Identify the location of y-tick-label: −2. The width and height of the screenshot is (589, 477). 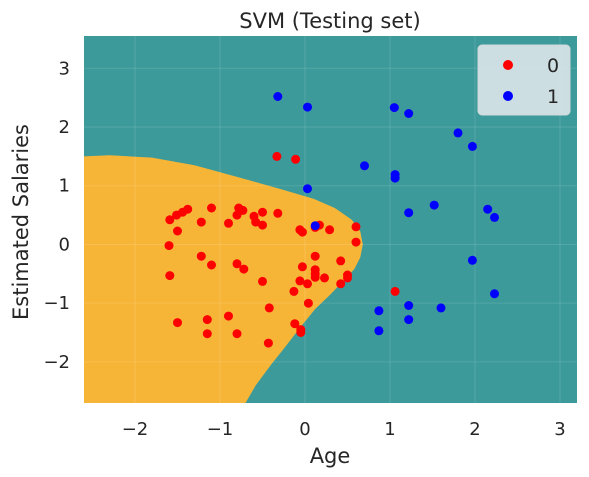
(56, 362).